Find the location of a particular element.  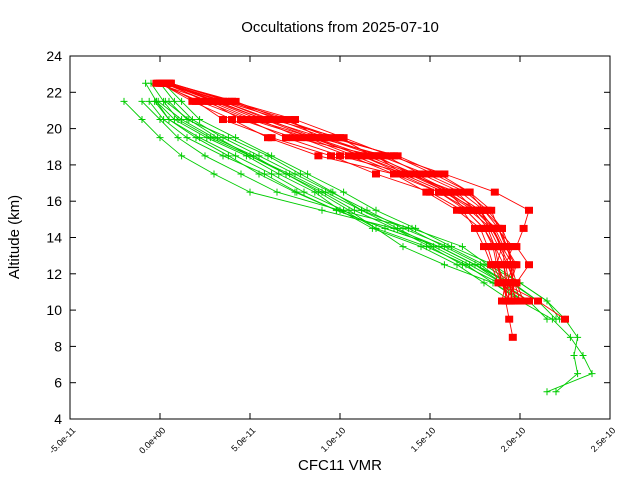

x-tick-label: 0.0e+00 is located at coordinates (152, 440).